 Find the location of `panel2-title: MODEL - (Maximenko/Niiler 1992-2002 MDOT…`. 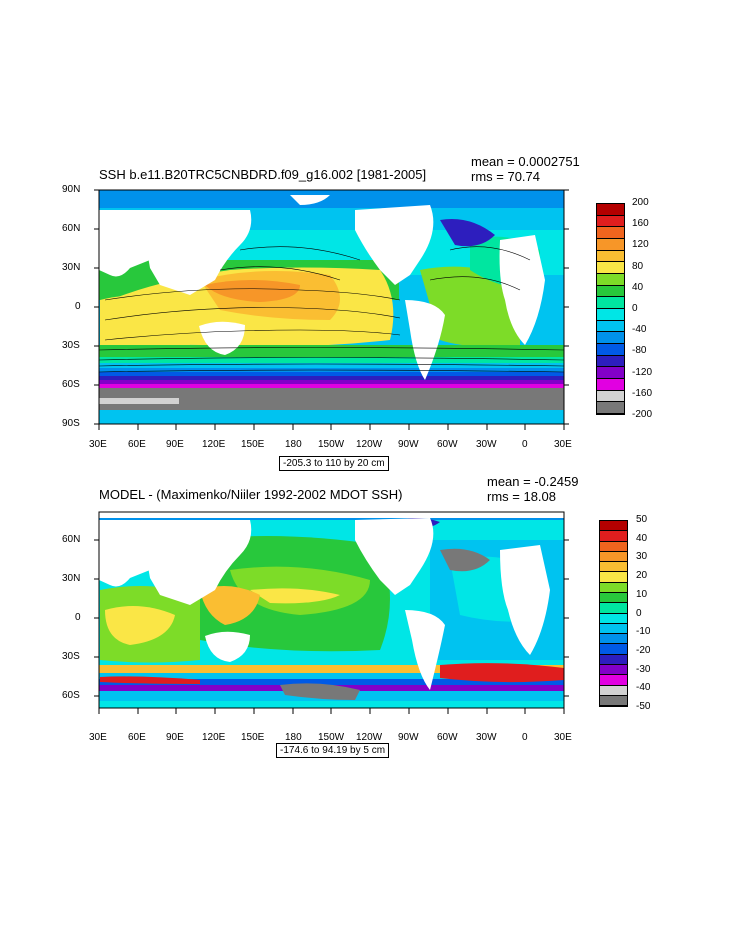

panel2-title: MODEL - (Maximenko/Niiler 1992-2002 MDOT… is located at coordinates (251, 494).